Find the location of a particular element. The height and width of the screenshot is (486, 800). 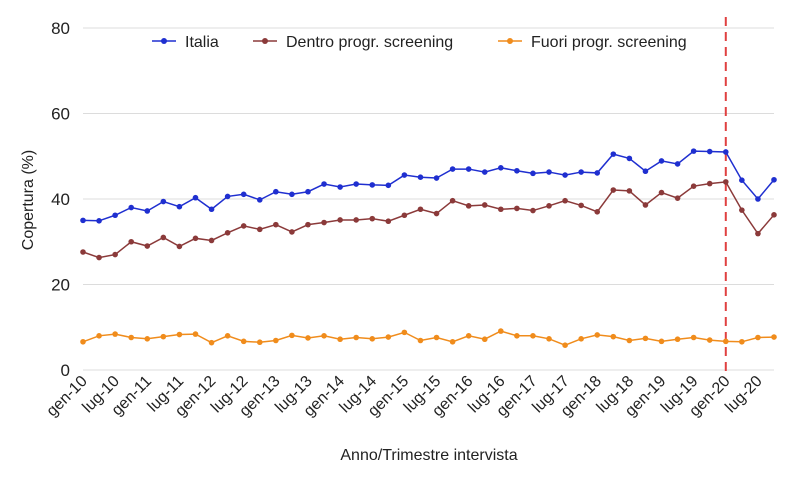

x-axis-title: Anno/Trimestre intervista is located at coordinates (428, 455).